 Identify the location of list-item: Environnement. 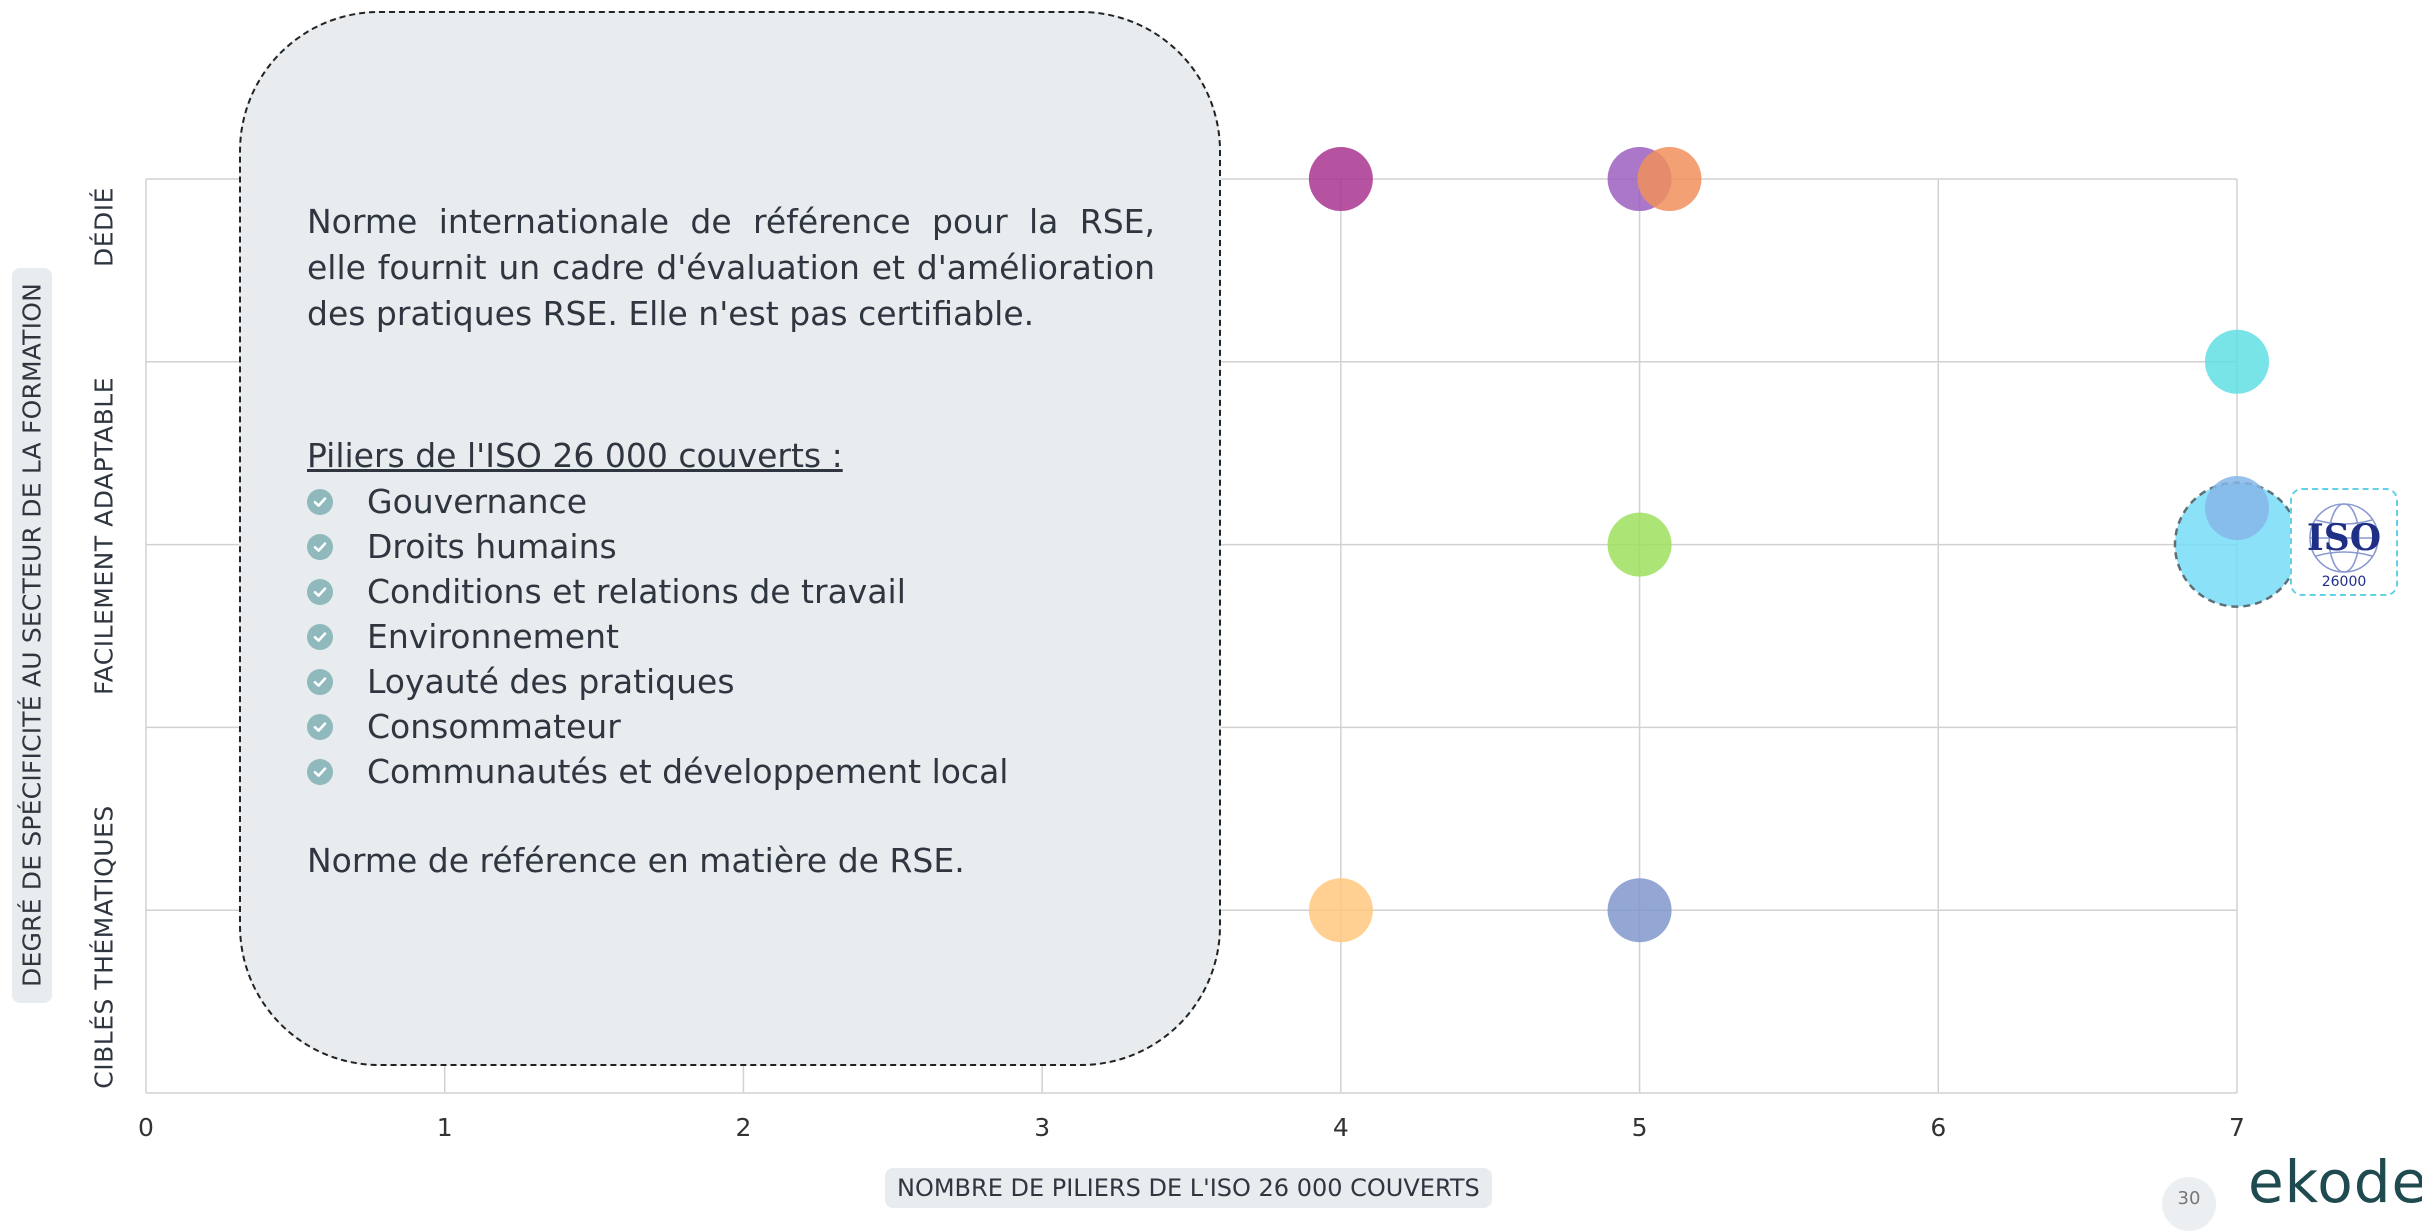
(731, 636).